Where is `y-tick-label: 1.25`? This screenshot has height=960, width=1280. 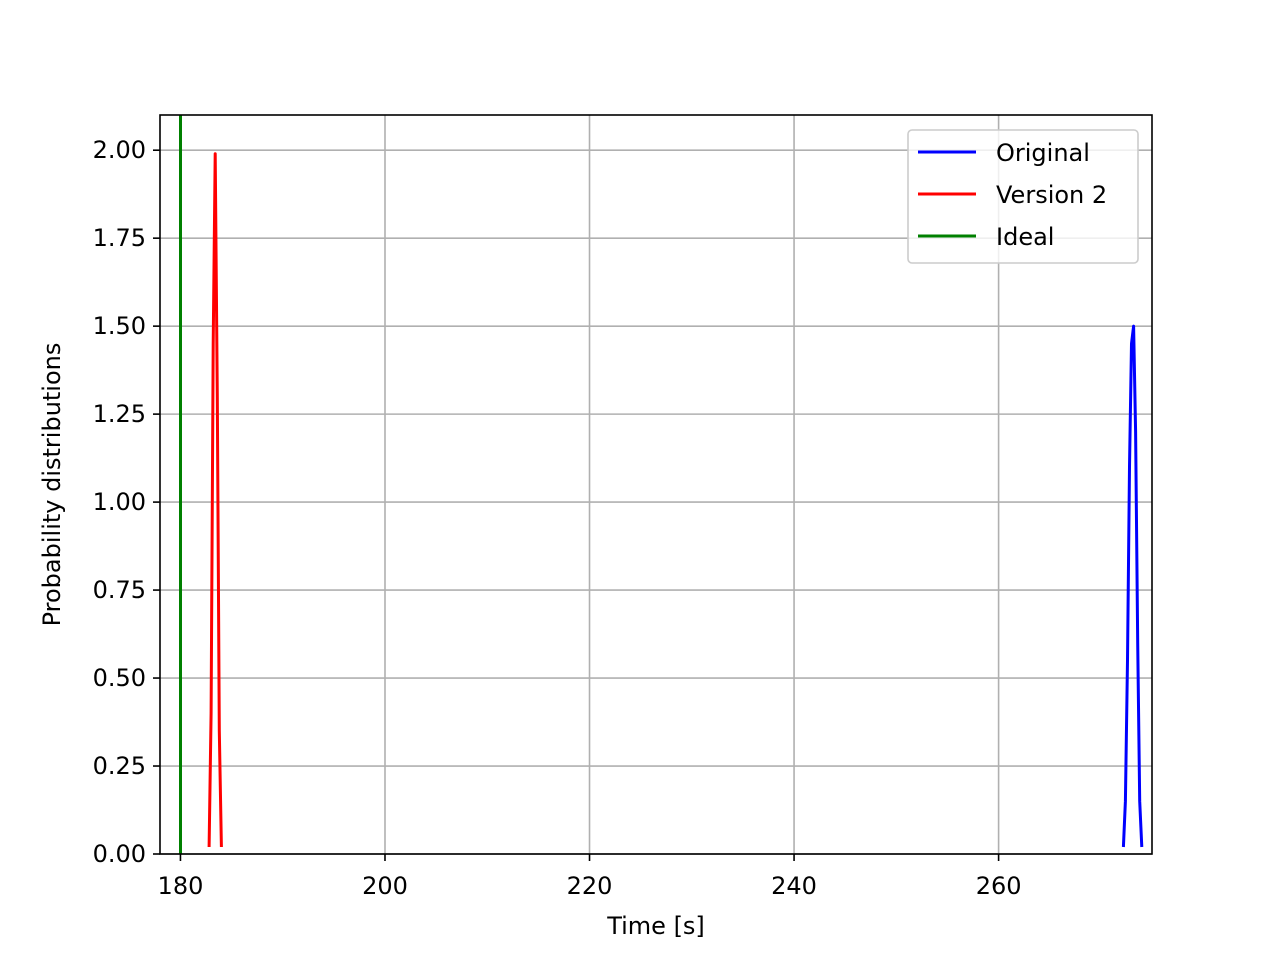 y-tick-label: 1.25 is located at coordinates (119, 414).